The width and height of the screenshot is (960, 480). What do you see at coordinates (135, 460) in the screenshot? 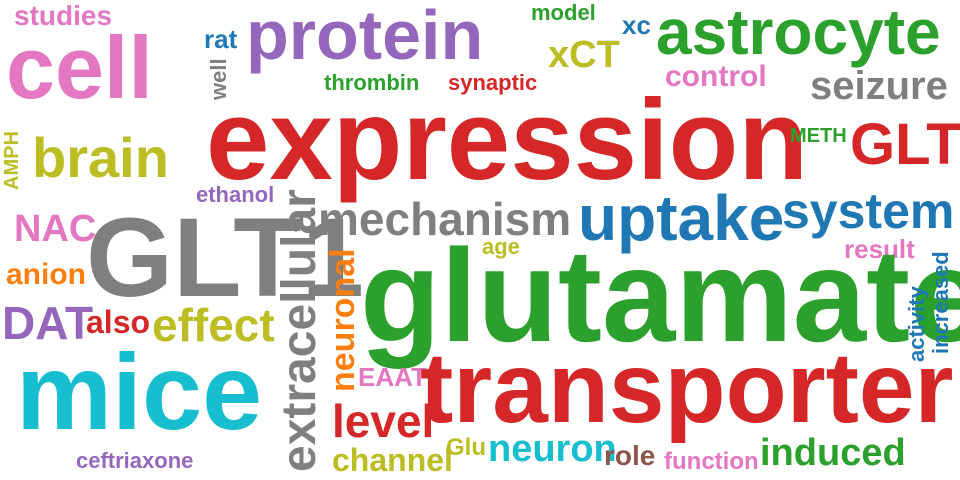
I see `word-ceftriaxone: ceftriaxone` at bounding box center [135, 460].